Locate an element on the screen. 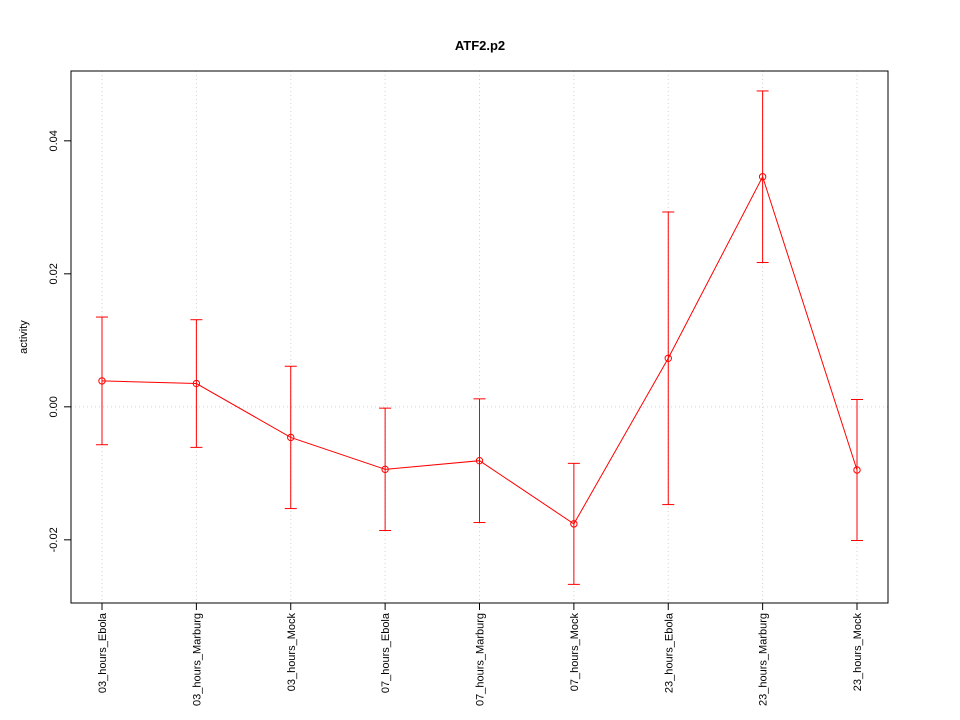 Image resolution: width=960 pixels, height=720 pixels. y-tick-label: 0.00 is located at coordinates (54, 406).